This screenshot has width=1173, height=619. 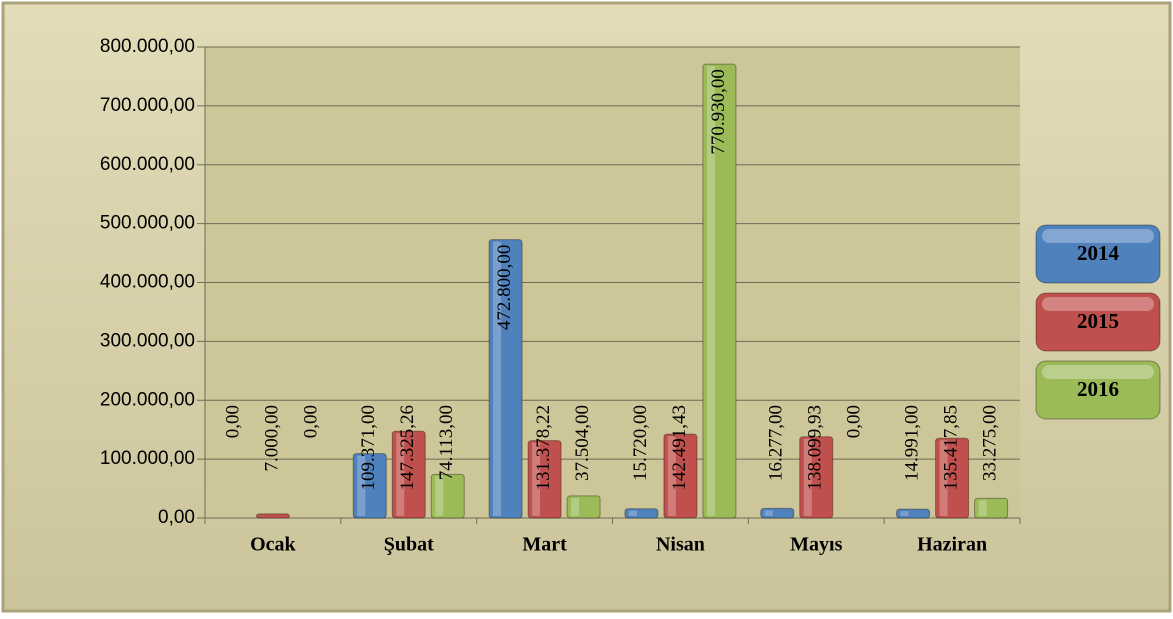 What do you see at coordinates (273, 545) in the screenshot?
I see `x-tick-label: Ocak` at bounding box center [273, 545].